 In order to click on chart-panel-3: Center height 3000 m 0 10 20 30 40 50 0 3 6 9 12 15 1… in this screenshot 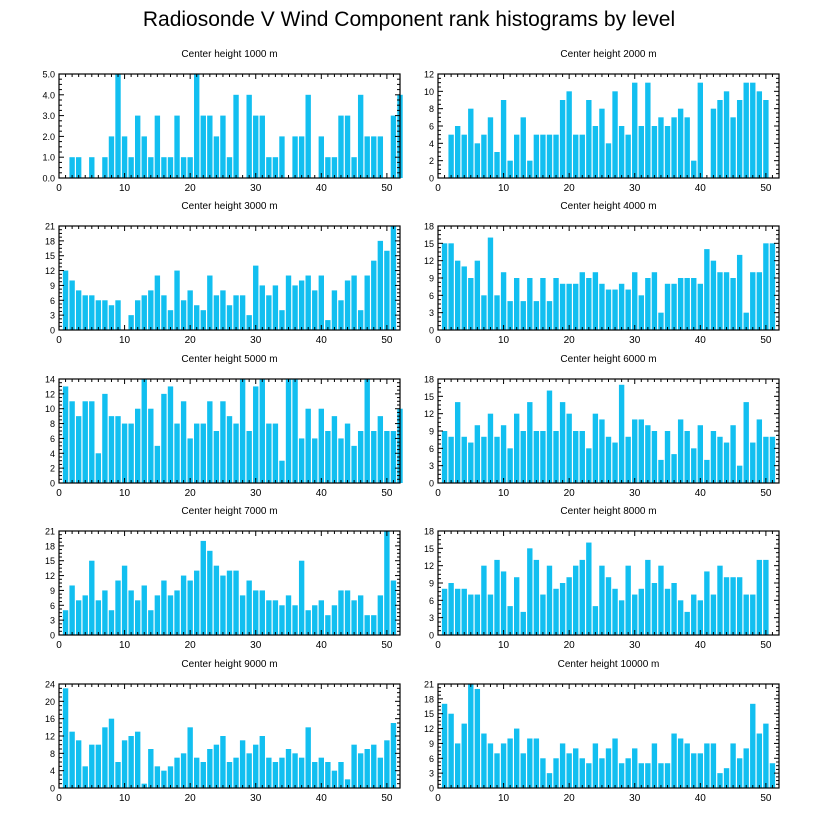, I will do `click(223, 273)`.